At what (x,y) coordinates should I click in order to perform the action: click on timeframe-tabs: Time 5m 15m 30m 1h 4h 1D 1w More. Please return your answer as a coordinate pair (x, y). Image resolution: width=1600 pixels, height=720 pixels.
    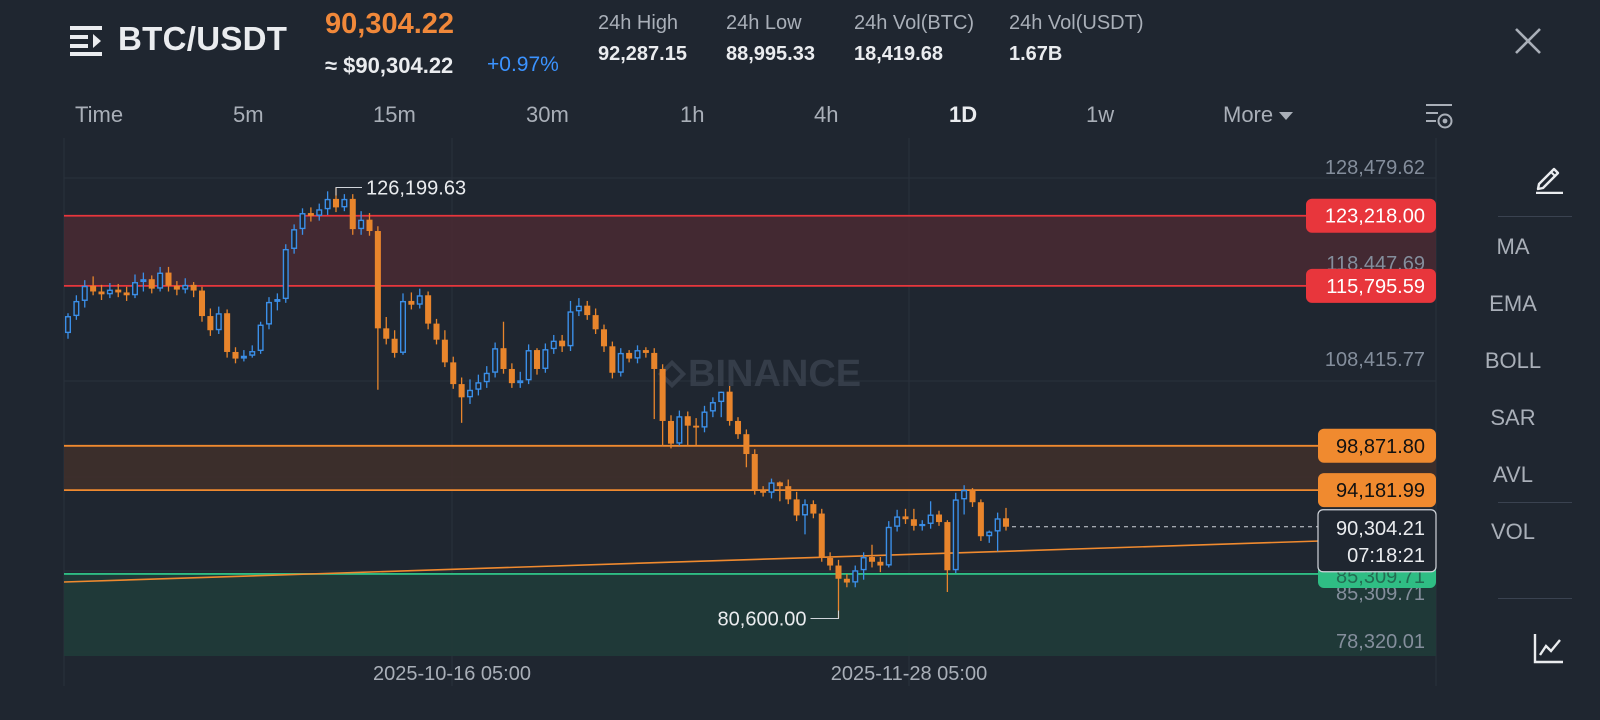
    Looking at the image, I should click on (800, 116).